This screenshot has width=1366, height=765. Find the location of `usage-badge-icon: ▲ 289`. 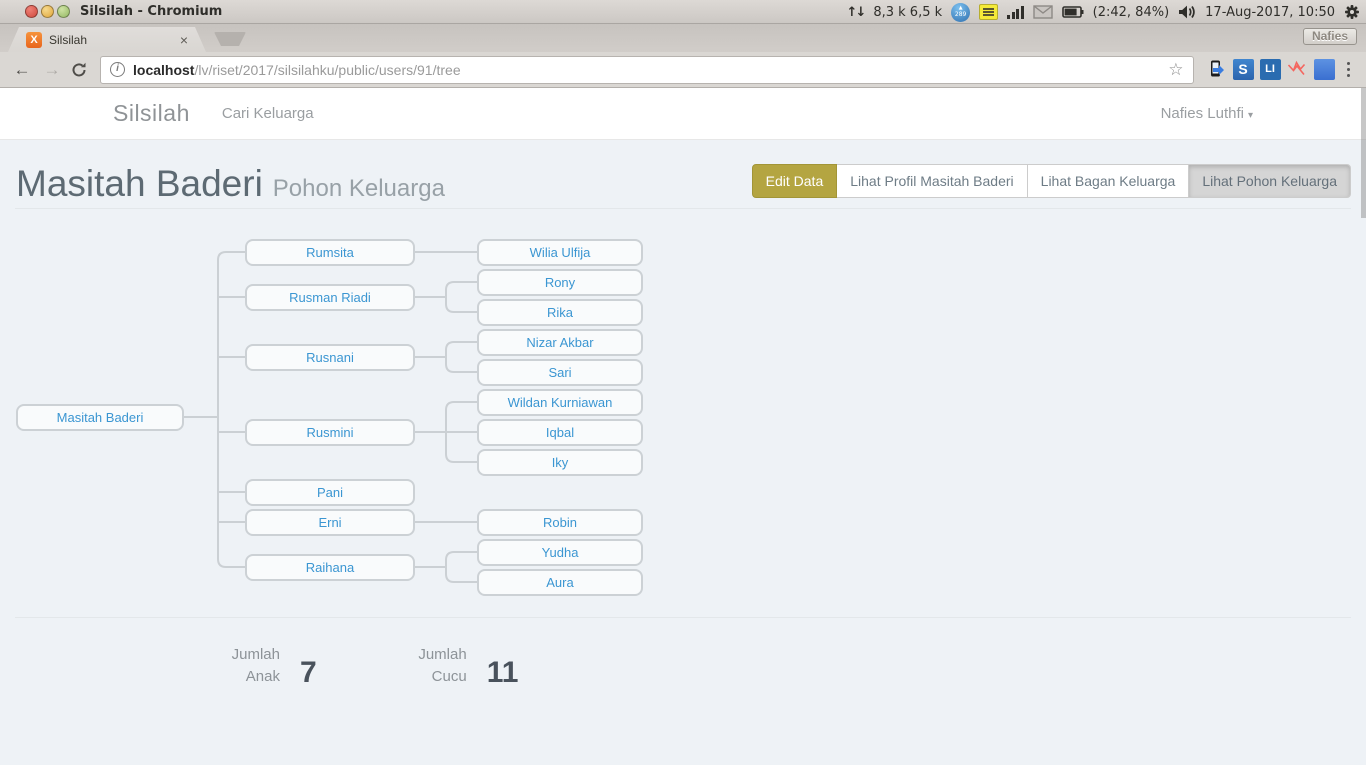

usage-badge-icon: ▲ 289 is located at coordinates (961, 12).